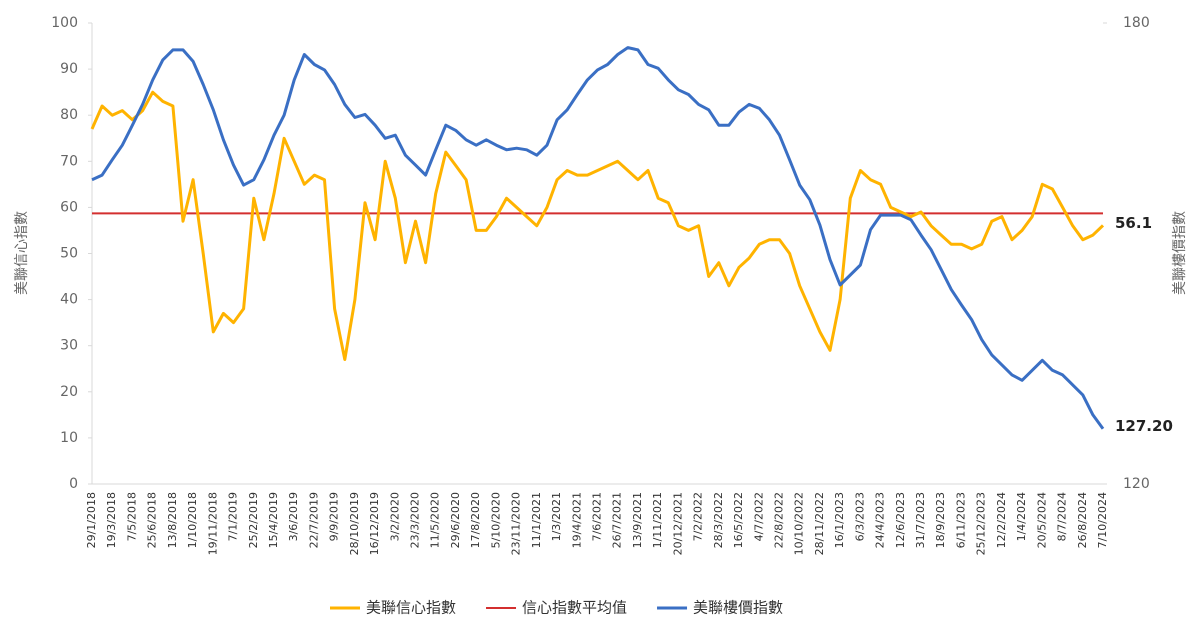 This screenshot has width=1200, height=634. What do you see at coordinates (415, 520) in the screenshot?
I see `x-tick-label: 23/3/2020` at bounding box center [415, 520].